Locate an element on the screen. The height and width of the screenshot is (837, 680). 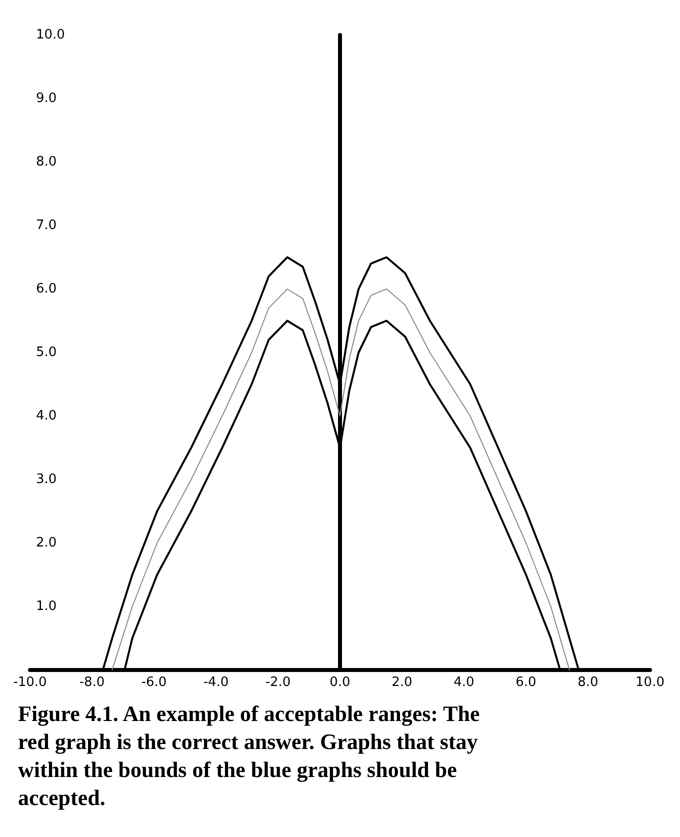
x-tick-label: -2.0 is located at coordinates (278, 682).